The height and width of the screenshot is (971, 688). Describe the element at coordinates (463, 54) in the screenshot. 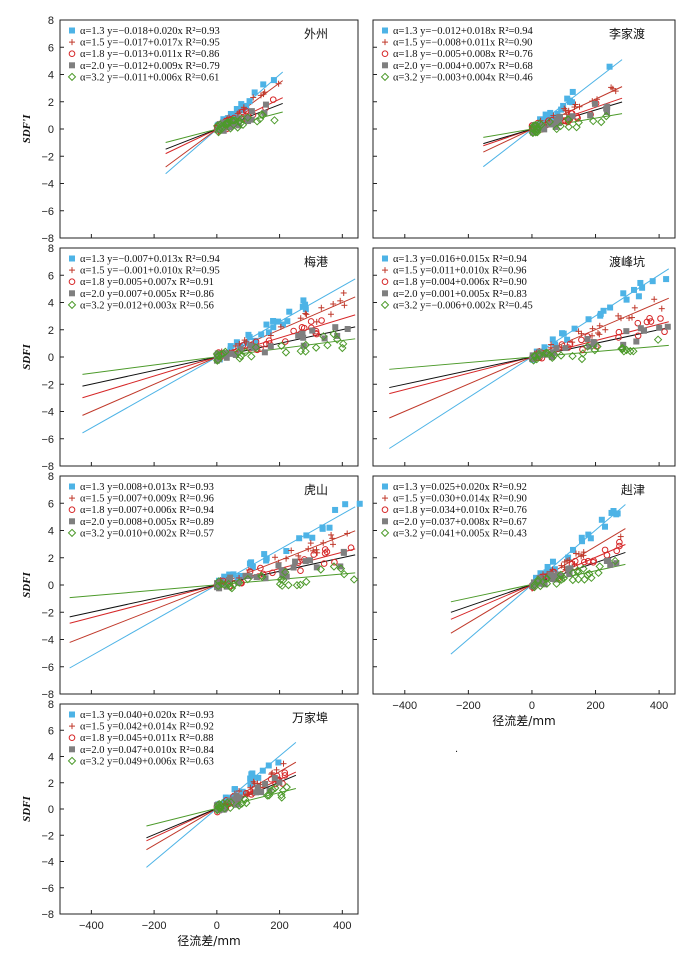

I see `legend-entry: α=1.8 y=−0.005+0.008x R²=0.76` at that location.